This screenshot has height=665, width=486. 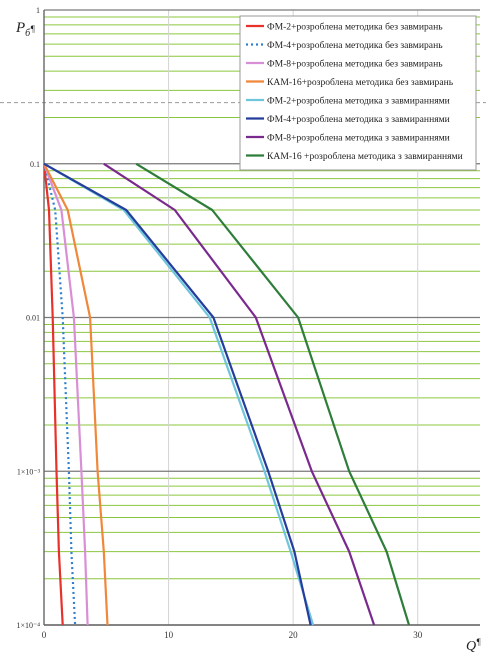 I want to click on y-axis-label: Pб¶, so click(x=25, y=29).